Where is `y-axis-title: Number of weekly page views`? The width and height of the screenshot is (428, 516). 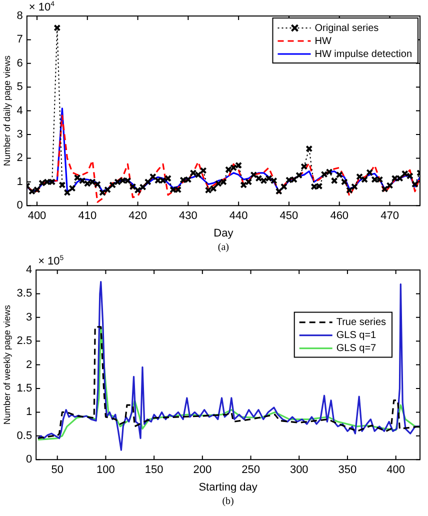 y-axis-title: Number of weekly page views is located at coordinates (7, 364).